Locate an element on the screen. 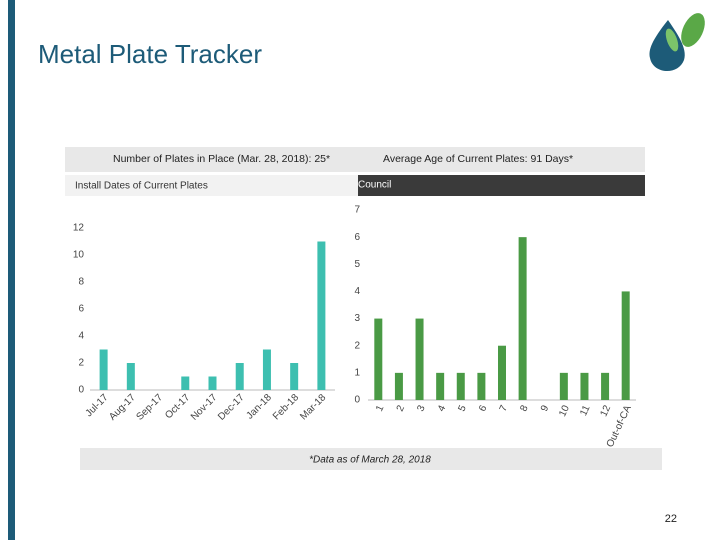 The height and width of the screenshot is (540, 720). footnote: *Data as of March 28, 2018 is located at coordinates (370, 460).